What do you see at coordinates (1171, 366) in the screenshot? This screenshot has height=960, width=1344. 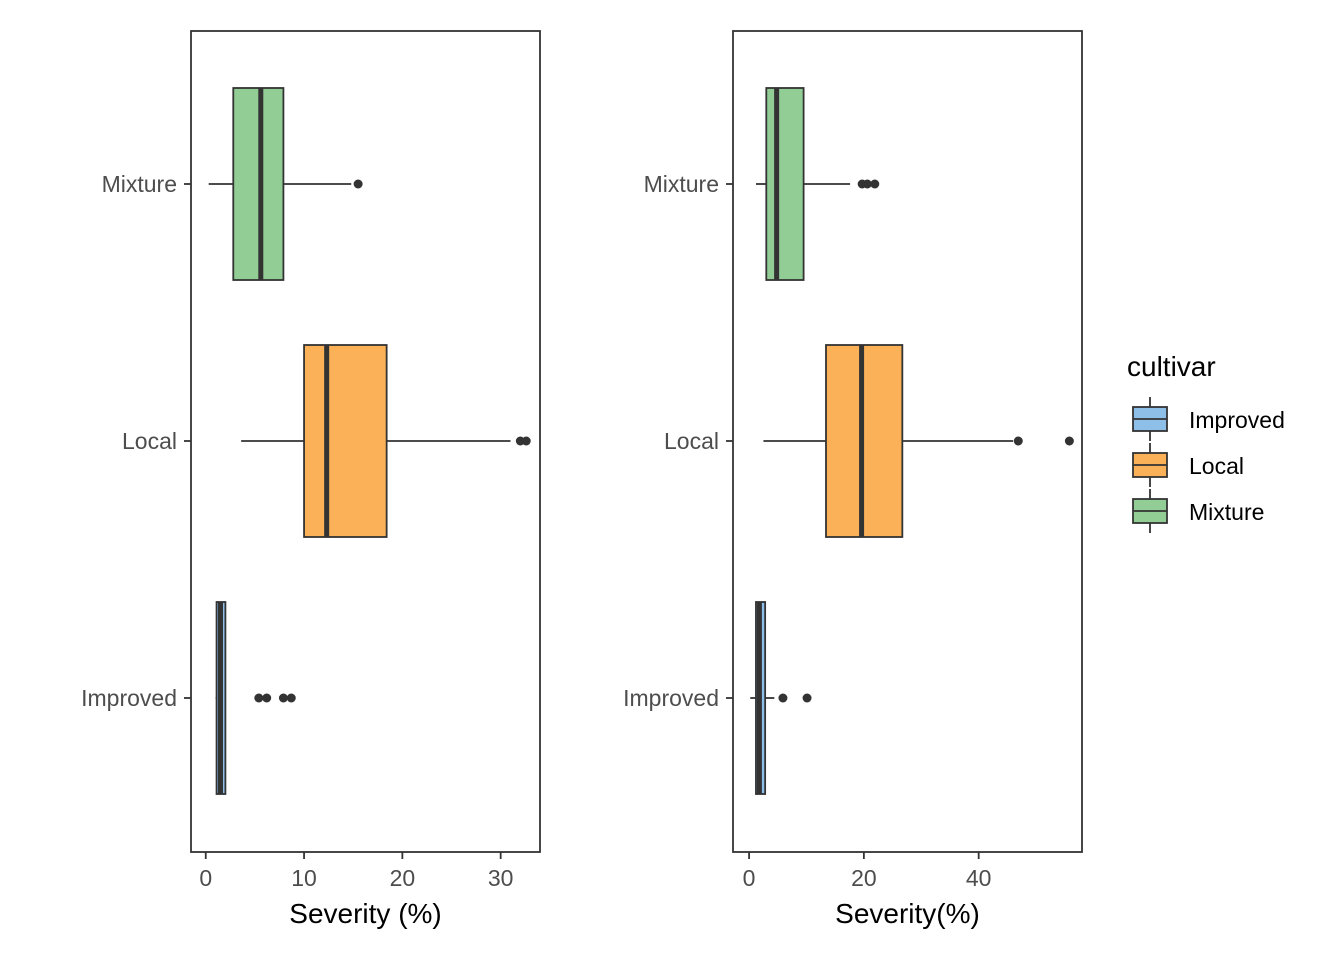 I see `legend-title: cultivar` at bounding box center [1171, 366].